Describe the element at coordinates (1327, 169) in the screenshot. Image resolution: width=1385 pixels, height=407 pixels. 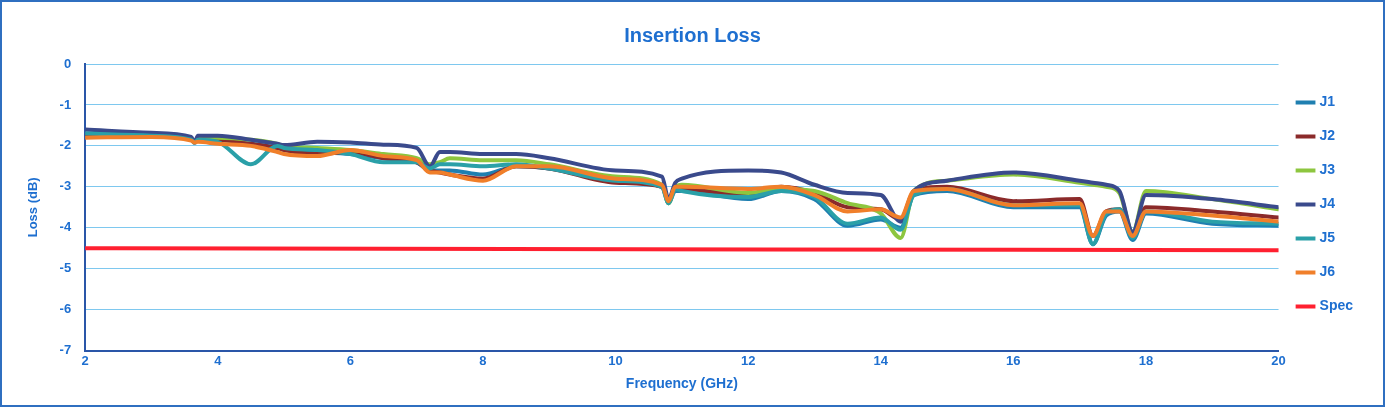
I see `legend-label: J3` at that location.